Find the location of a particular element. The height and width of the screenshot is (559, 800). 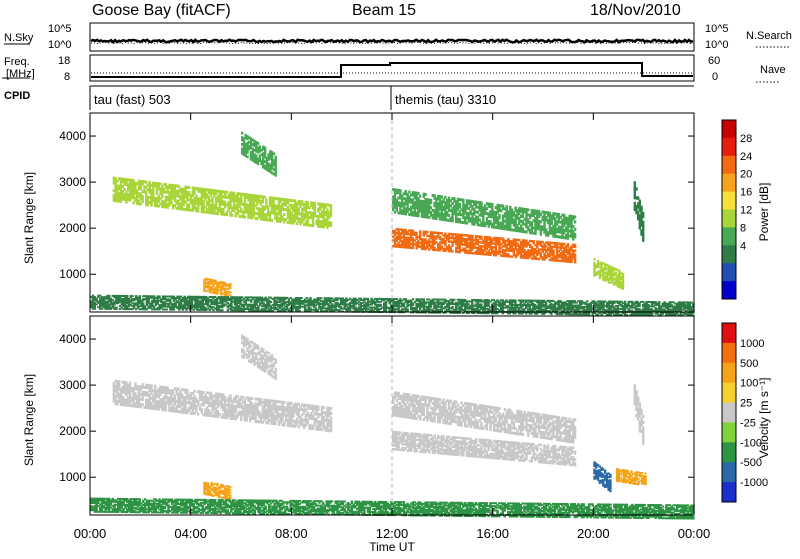

nsearch-label: N.Search is located at coordinates (769, 36).